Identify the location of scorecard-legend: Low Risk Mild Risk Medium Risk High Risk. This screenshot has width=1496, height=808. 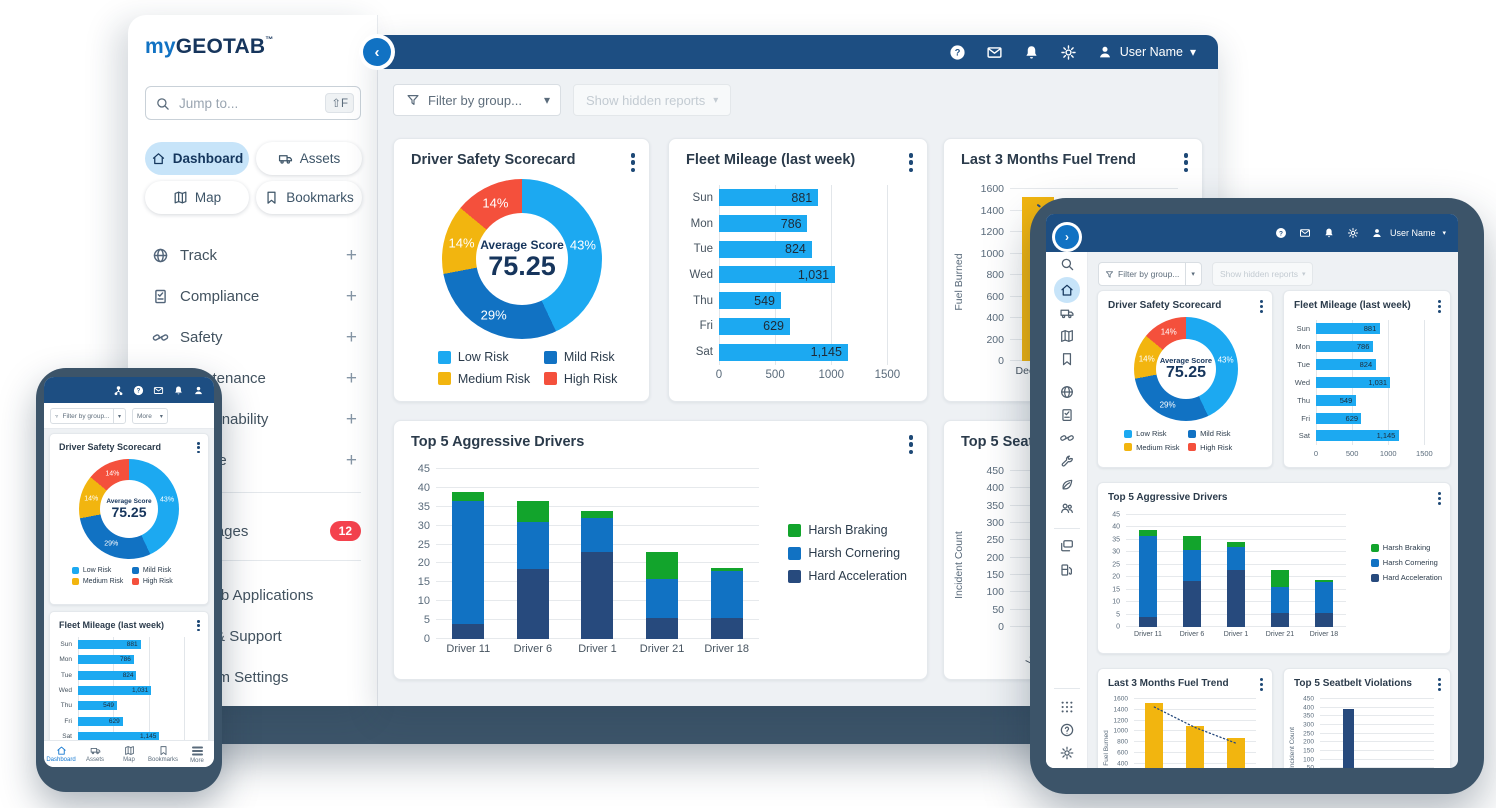
(122, 576).